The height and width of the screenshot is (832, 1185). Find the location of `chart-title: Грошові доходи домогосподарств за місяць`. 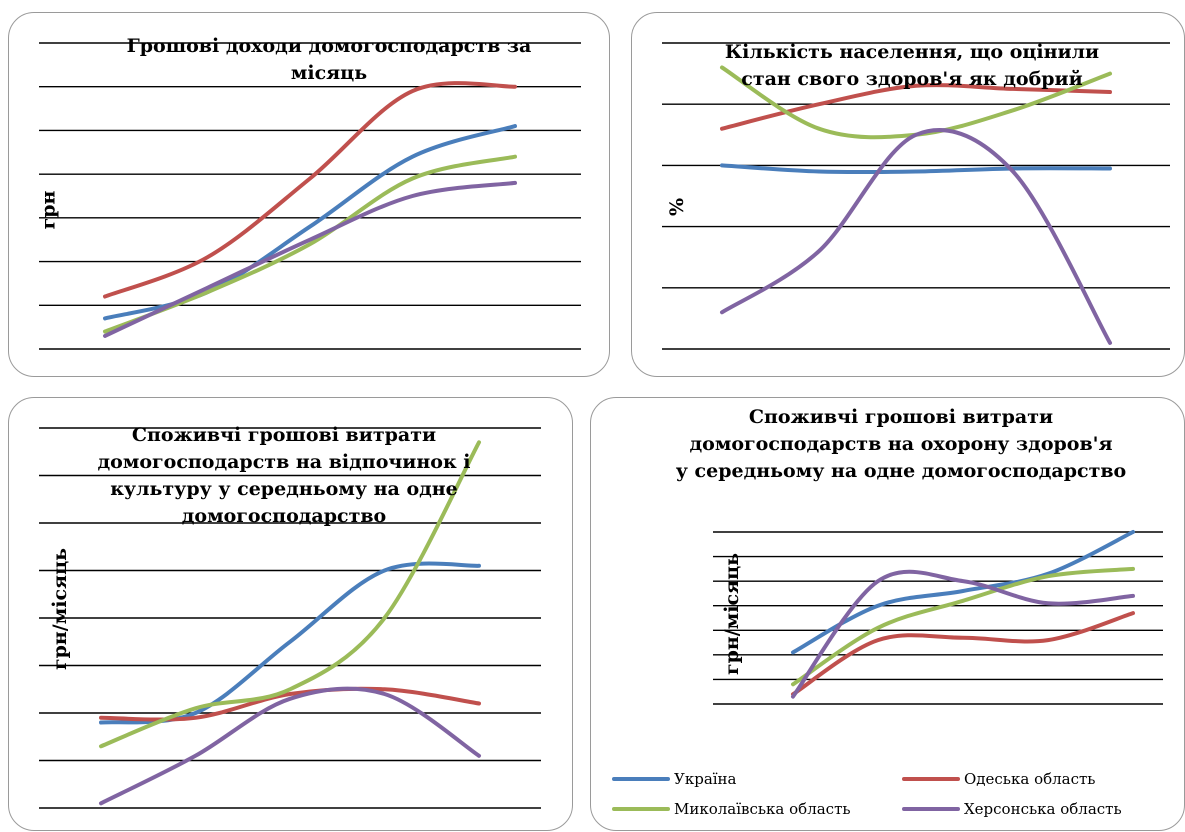

chart-title: Грошові доходи домогосподарств за місяць is located at coordinates (329, 60).